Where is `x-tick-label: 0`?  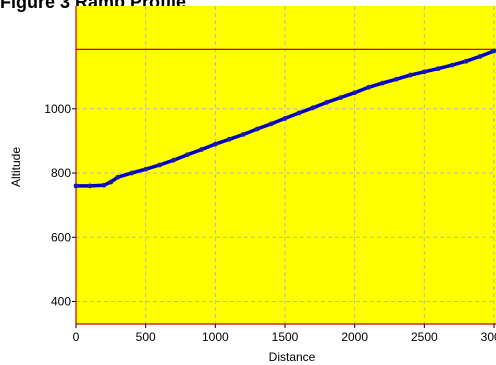
x-tick-label: 0 is located at coordinates (76, 337).